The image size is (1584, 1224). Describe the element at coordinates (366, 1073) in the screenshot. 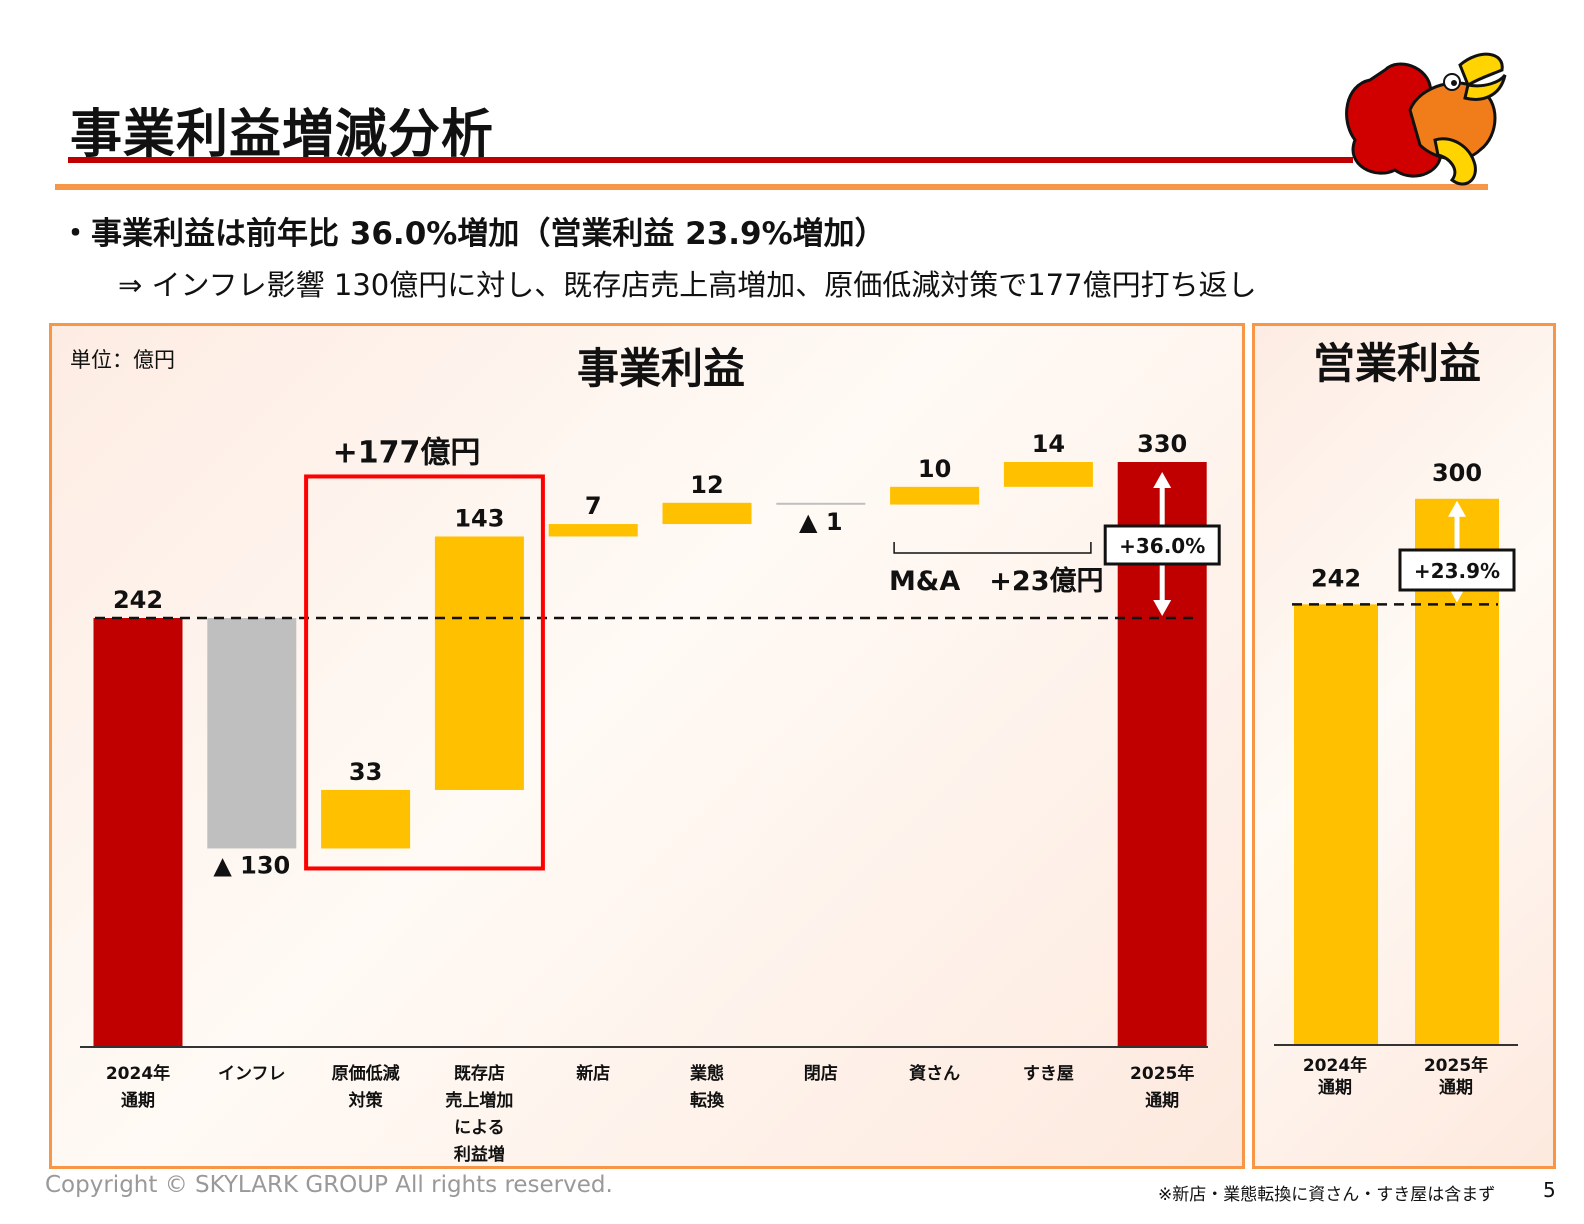

I see `tick-label-2-0: 原価低減` at that location.